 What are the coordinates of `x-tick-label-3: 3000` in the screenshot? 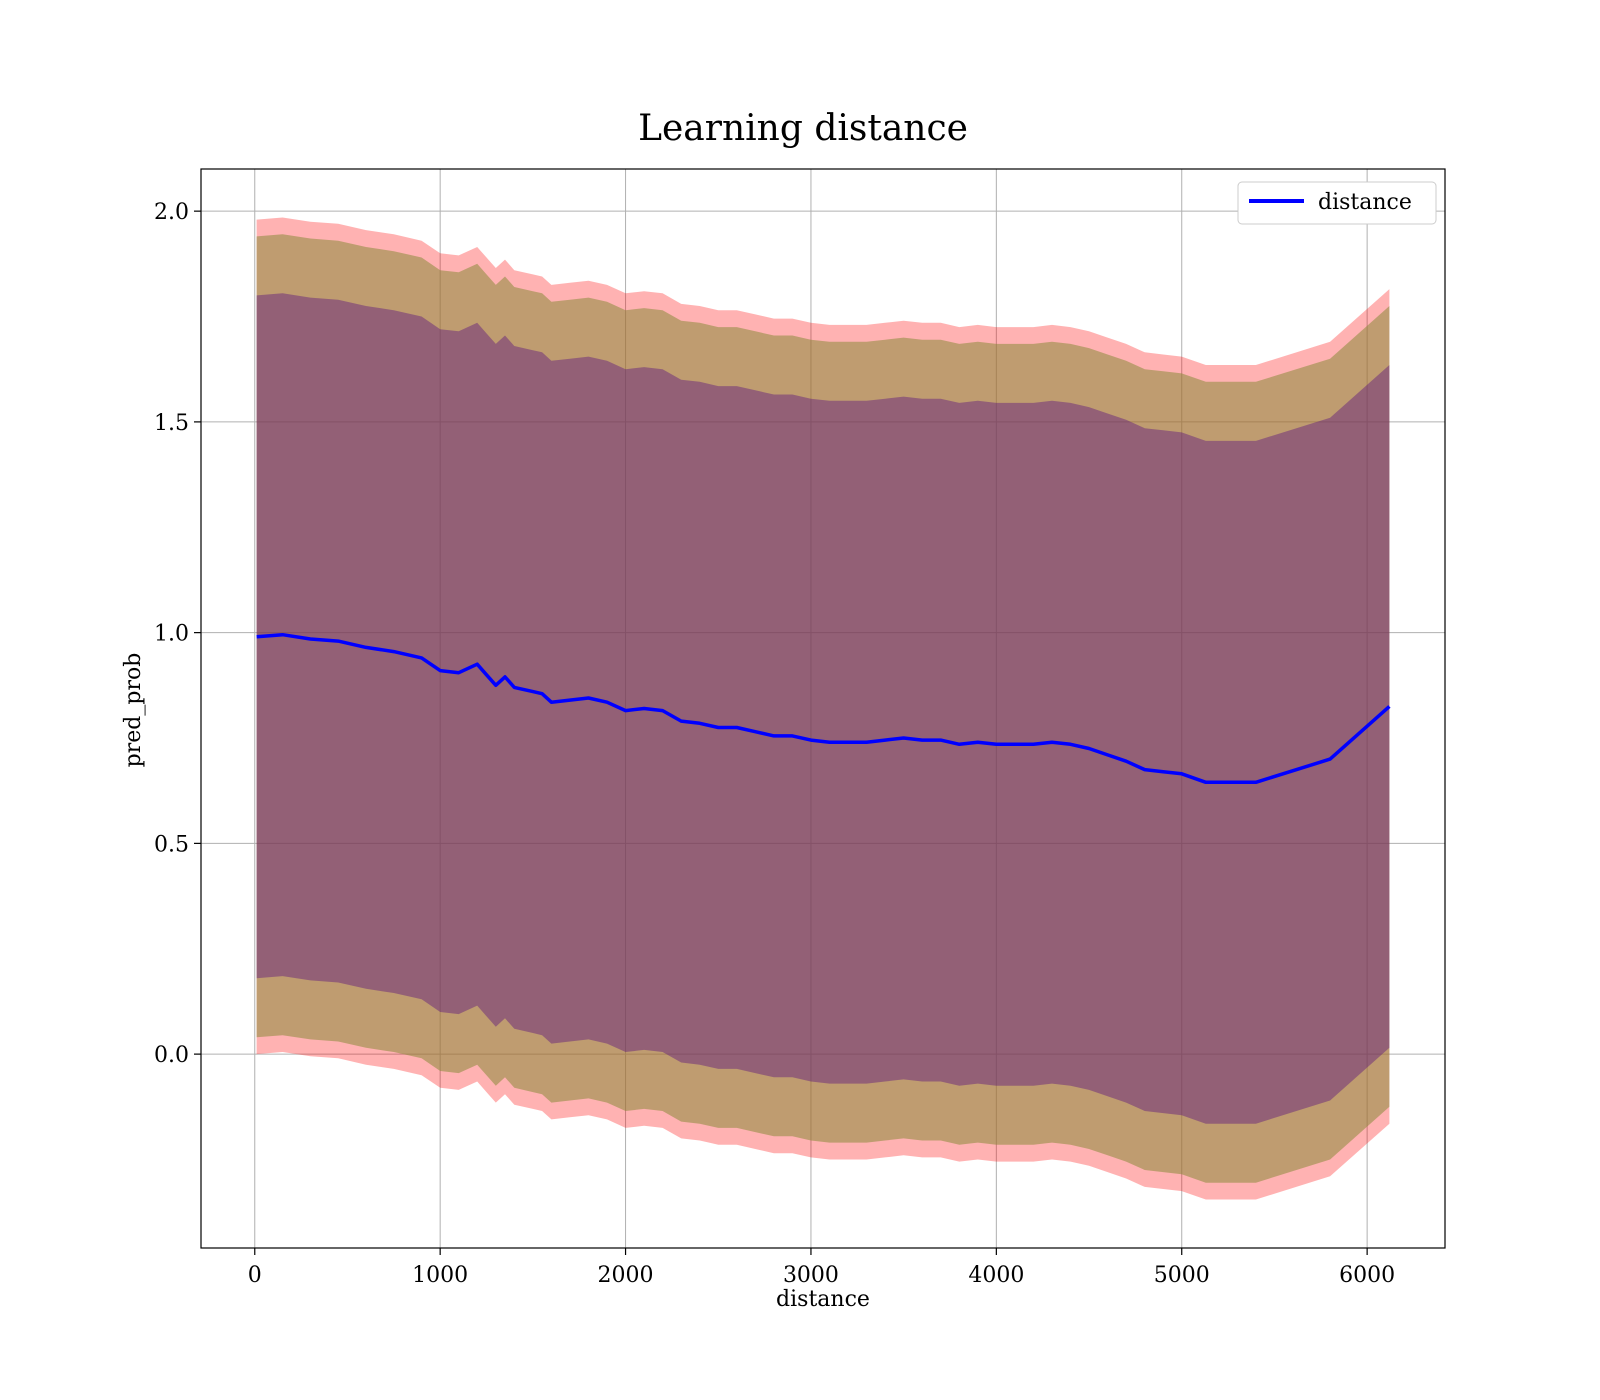 It's located at (811, 1275).